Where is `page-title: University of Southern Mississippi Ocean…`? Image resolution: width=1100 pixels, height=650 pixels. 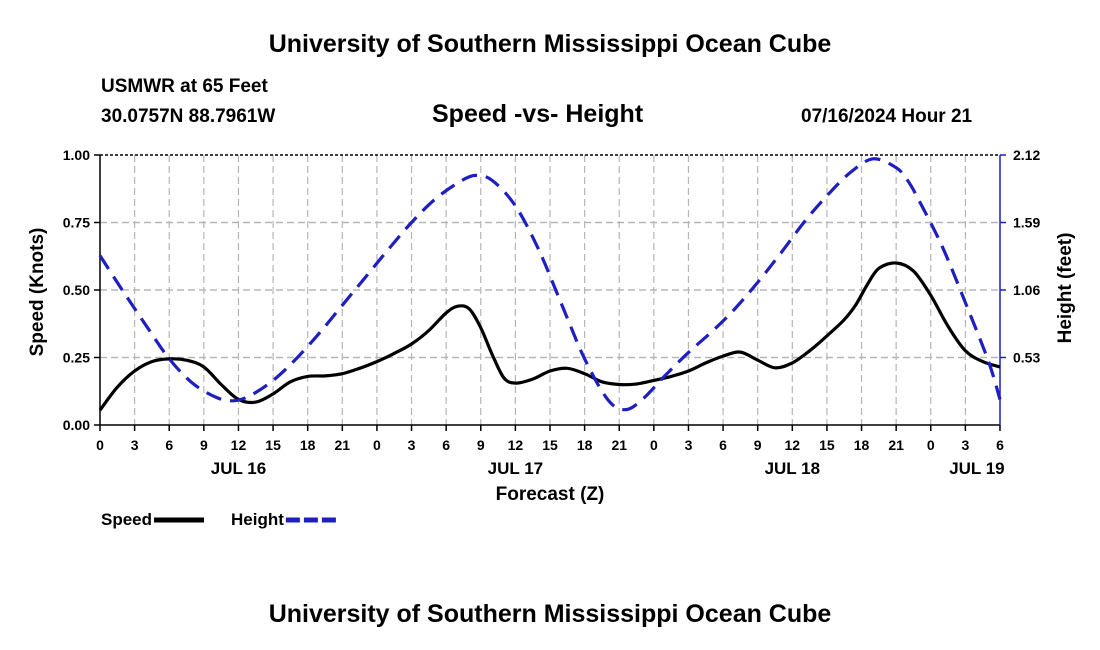 page-title: University of Southern Mississippi Ocean… is located at coordinates (550, 44).